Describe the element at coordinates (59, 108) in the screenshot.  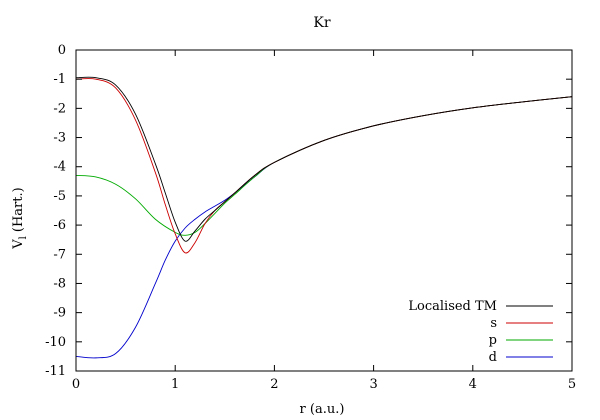
I see `y-tick-label: -2` at that location.